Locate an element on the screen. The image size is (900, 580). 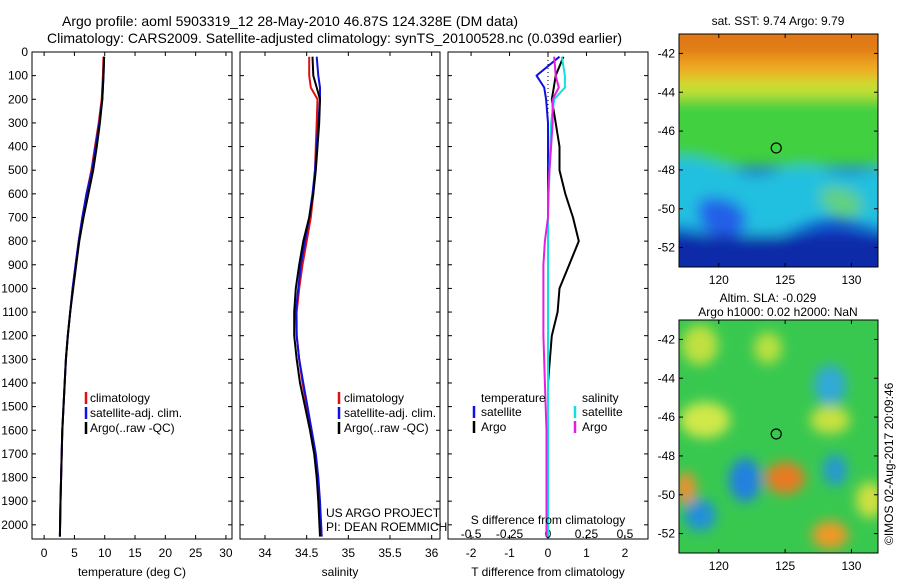
y-tick-label: 0 is located at coordinates (24, 52).